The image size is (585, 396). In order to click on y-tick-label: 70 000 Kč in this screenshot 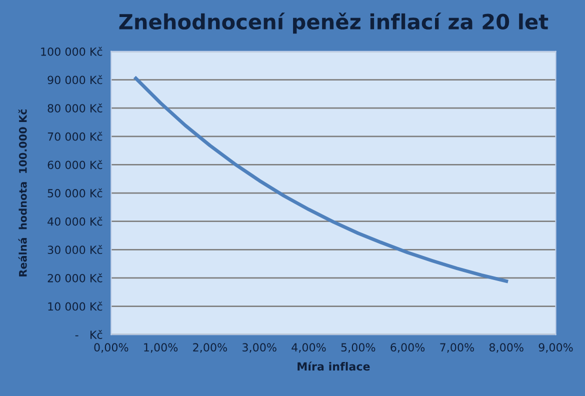, I will do `click(75, 136)`.